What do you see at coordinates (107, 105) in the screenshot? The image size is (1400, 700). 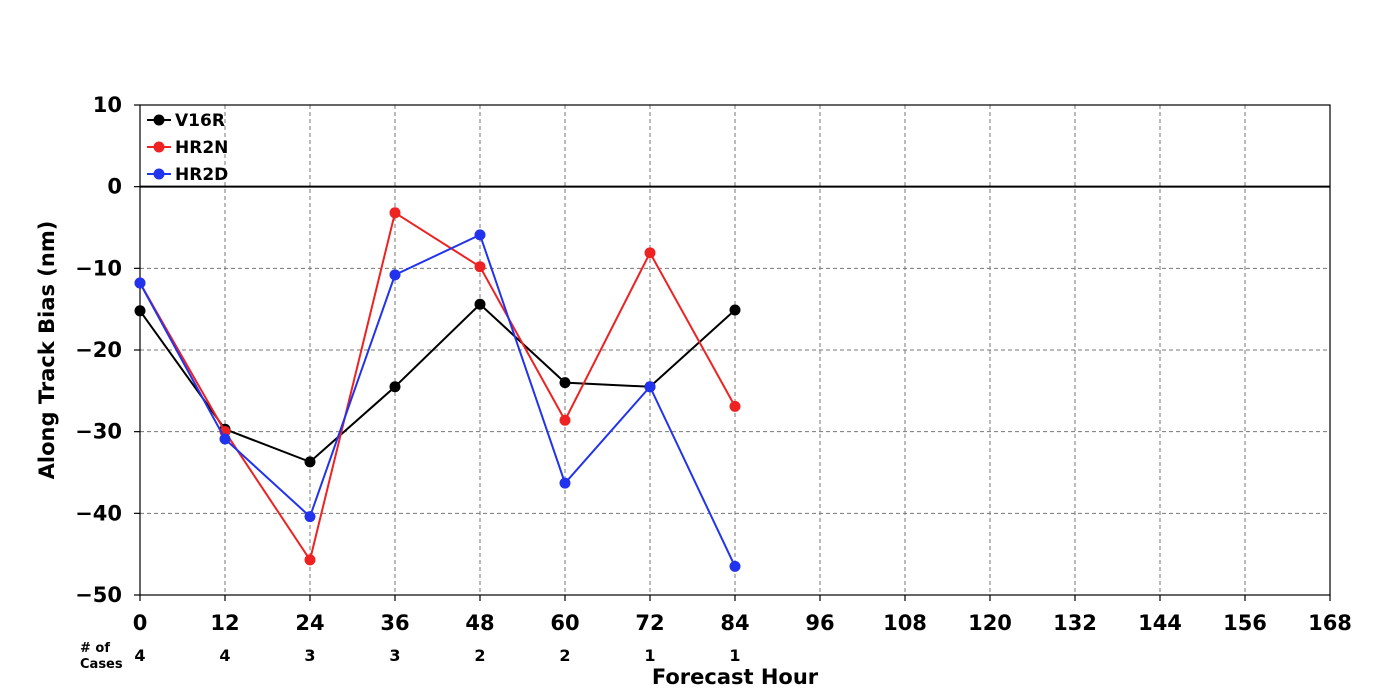 I see `y-tick-label: 10` at bounding box center [107, 105].